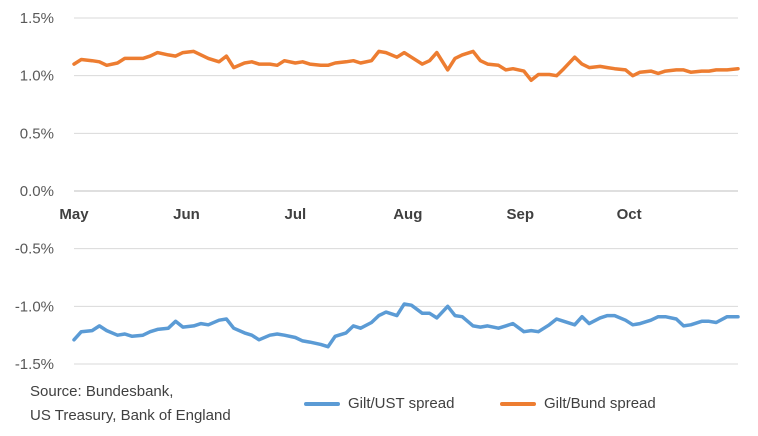 This screenshot has width=758, height=436. Describe the element at coordinates (401, 403) in the screenshot. I see `legend-label-gilt-ust: Gilt/UST spread` at that location.